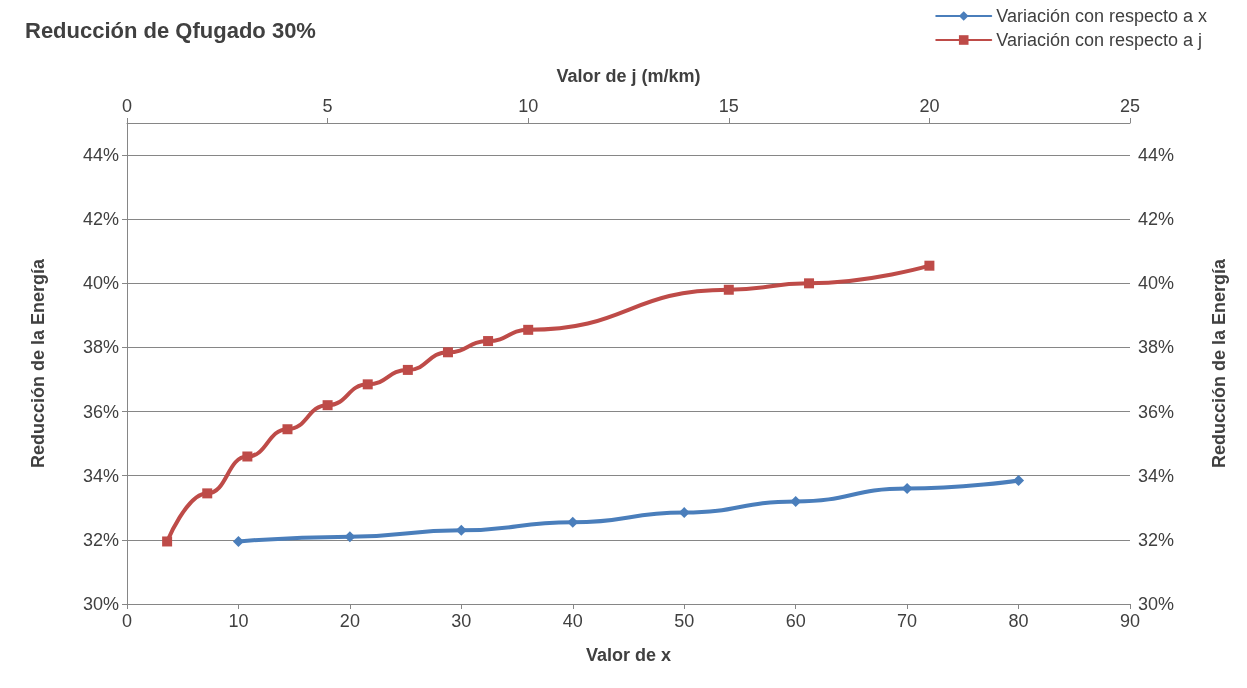  What do you see at coordinates (628, 76) in the screenshot?
I see `x2-axis-title: Valor de j (m/km)` at bounding box center [628, 76].